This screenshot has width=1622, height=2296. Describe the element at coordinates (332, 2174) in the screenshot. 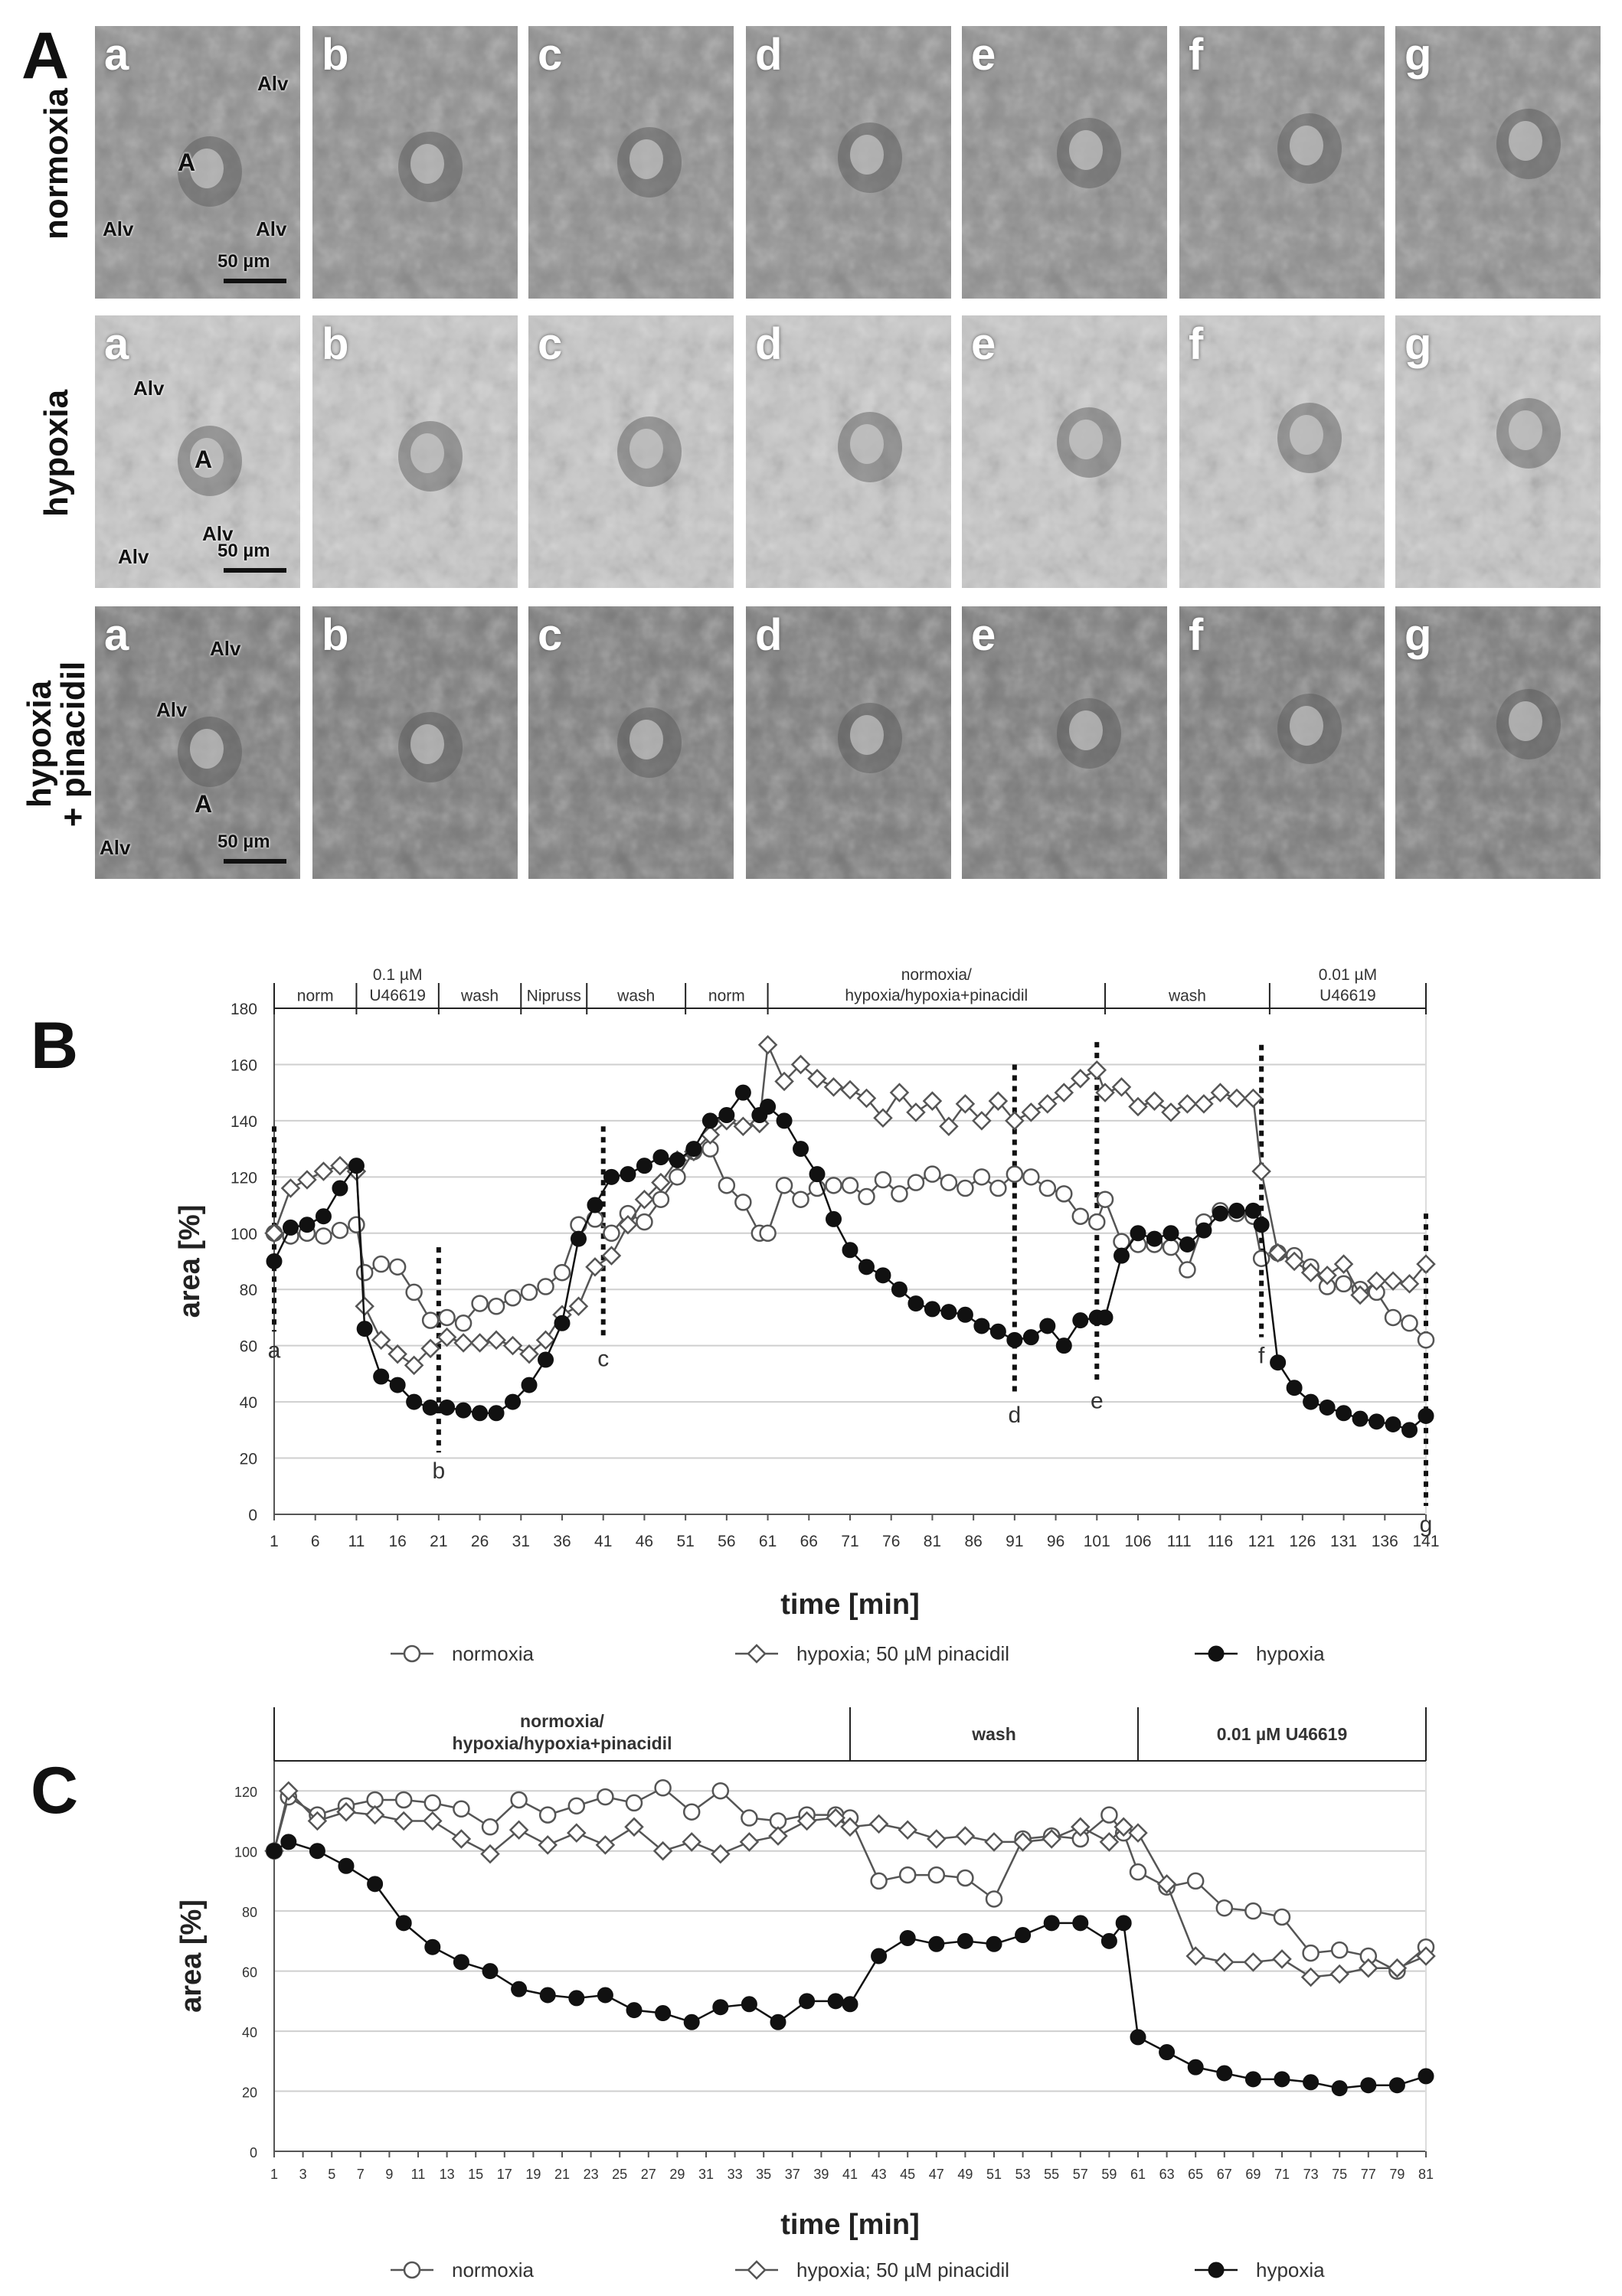

I see `x-tick-label: 5` at that location.